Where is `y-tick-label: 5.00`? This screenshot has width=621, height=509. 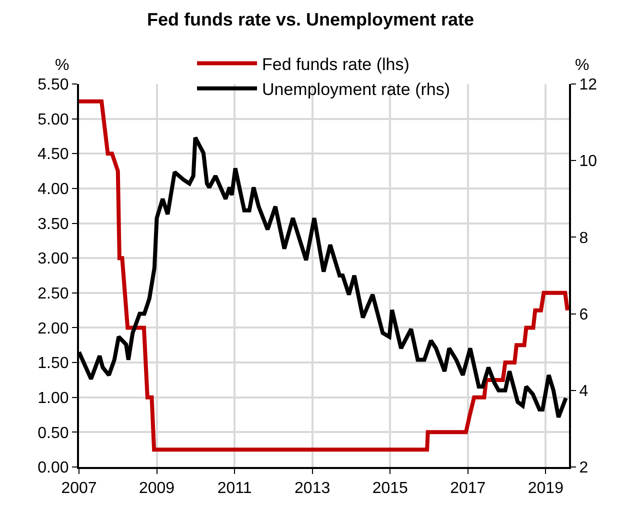
y-tick-label: 5.00 is located at coordinates (53, 119).